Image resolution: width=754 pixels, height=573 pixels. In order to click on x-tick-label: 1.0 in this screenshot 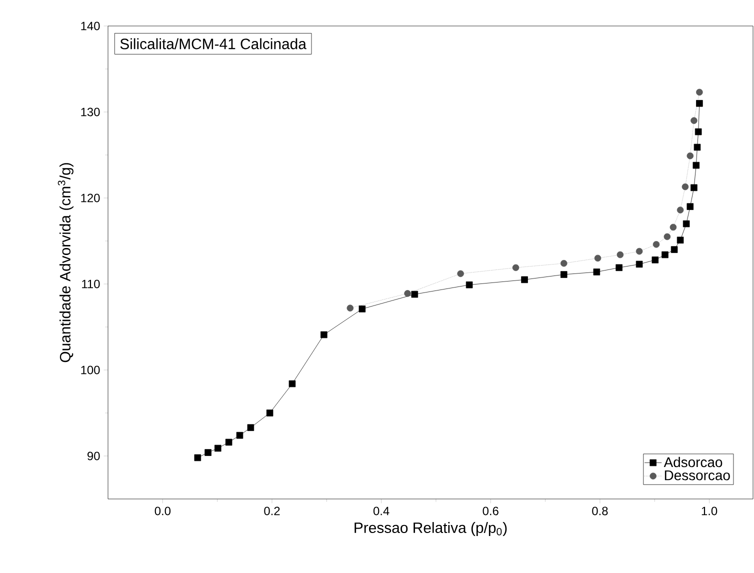, I will do `click(710, 511)`.